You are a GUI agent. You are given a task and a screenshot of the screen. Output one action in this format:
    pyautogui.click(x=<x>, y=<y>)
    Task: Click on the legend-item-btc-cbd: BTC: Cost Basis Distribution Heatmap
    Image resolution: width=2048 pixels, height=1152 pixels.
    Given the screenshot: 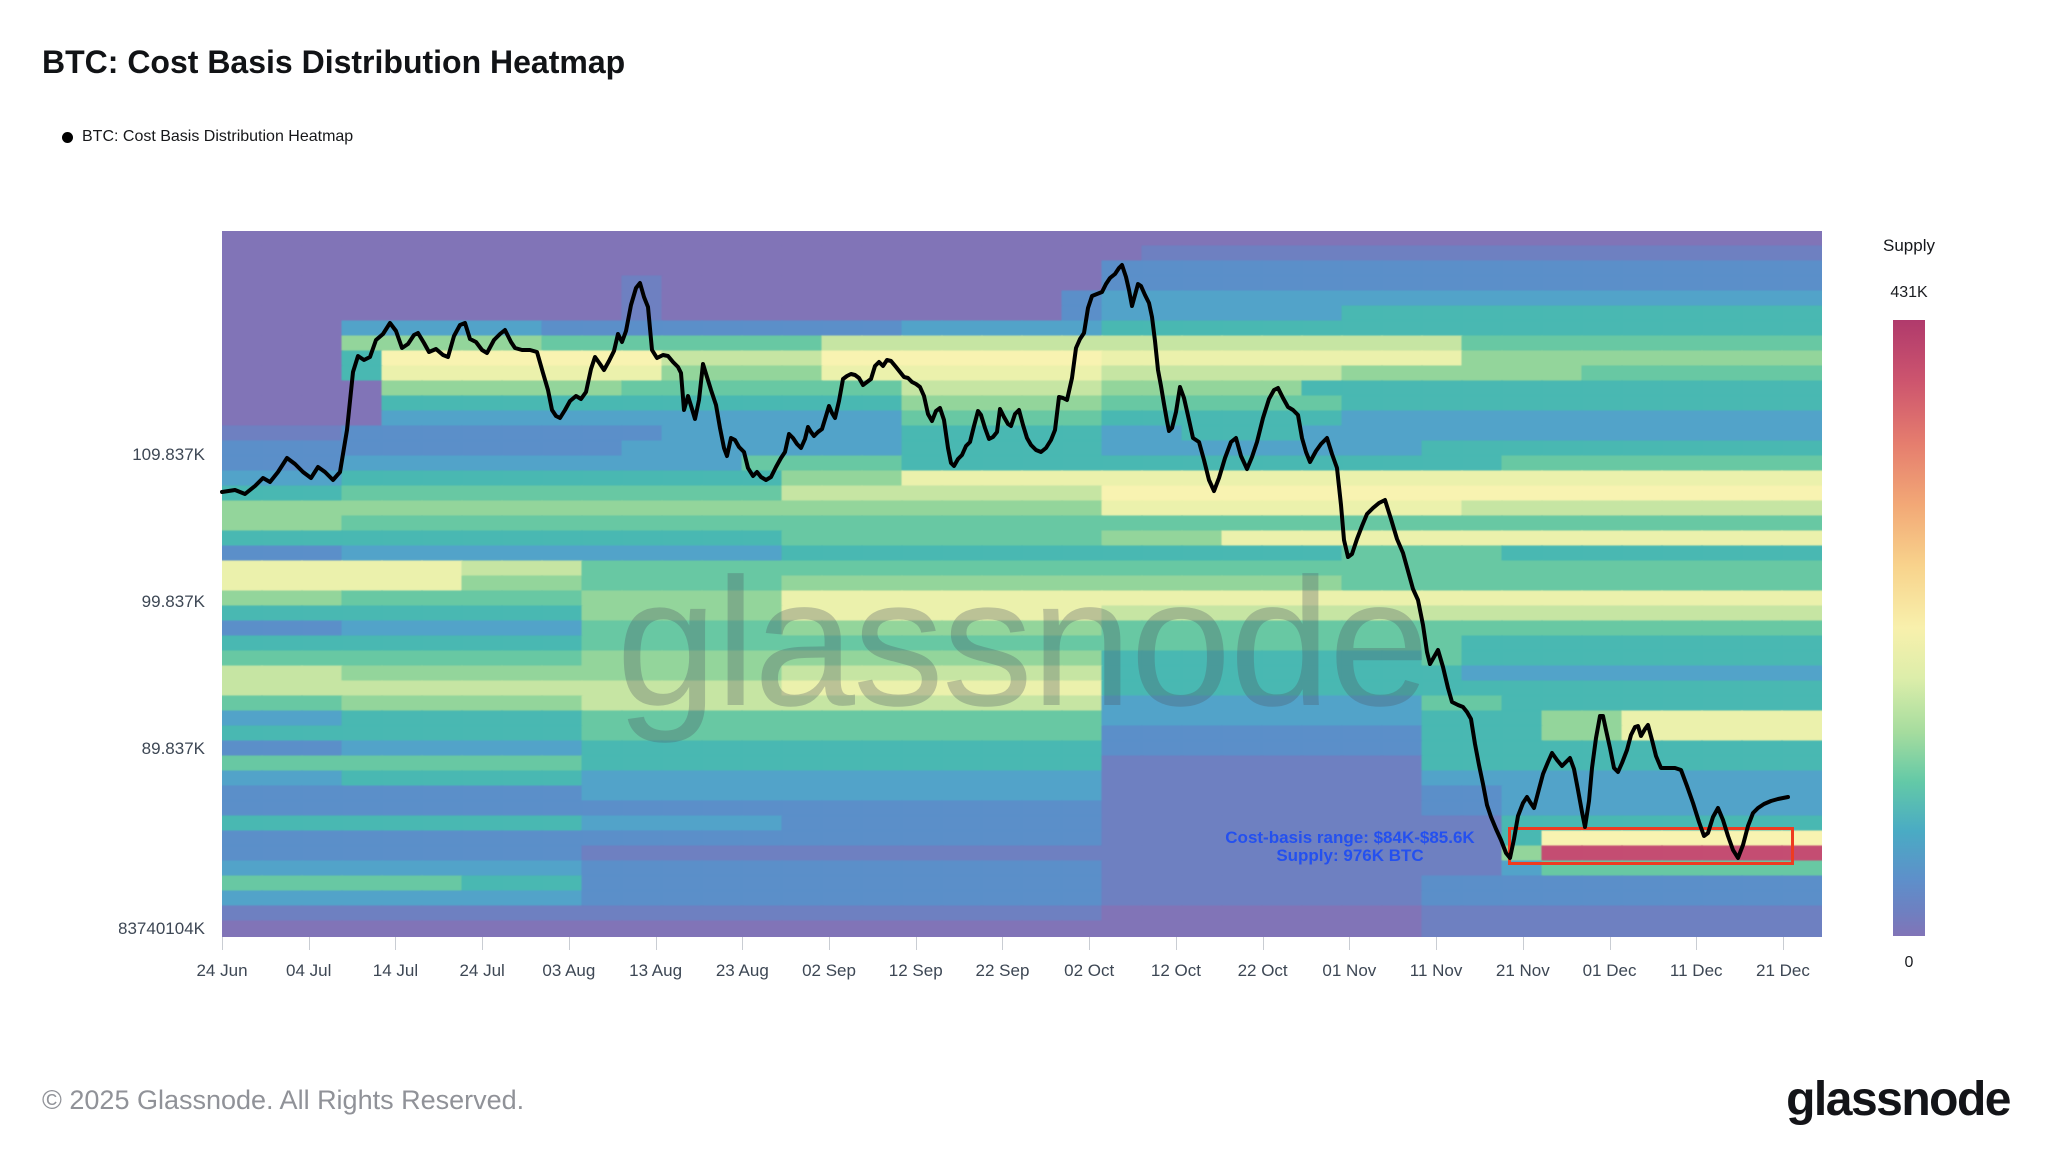 What is the action you would take?
    pyautogui.click(x=207, y=137)
    